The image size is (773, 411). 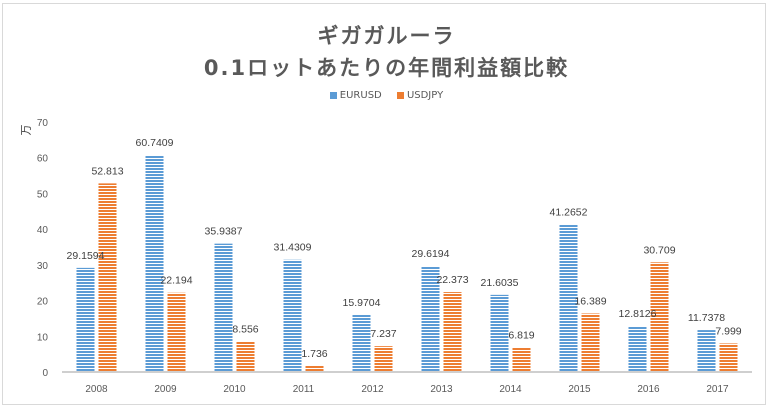 What do you see at coordinates (659, 250) in the screenshot?
I see `data-label-usdjpy-2016: 30.709` at bounding box center [659, 250].